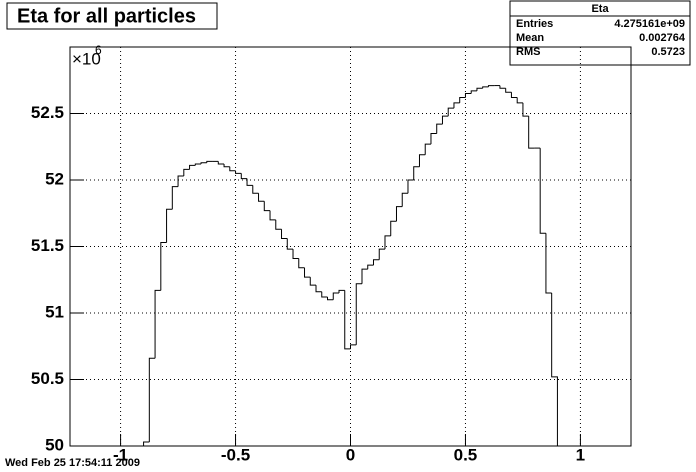 The image size is (696, 472). I want to click on y-tick-label: 52, so click(54, 178).